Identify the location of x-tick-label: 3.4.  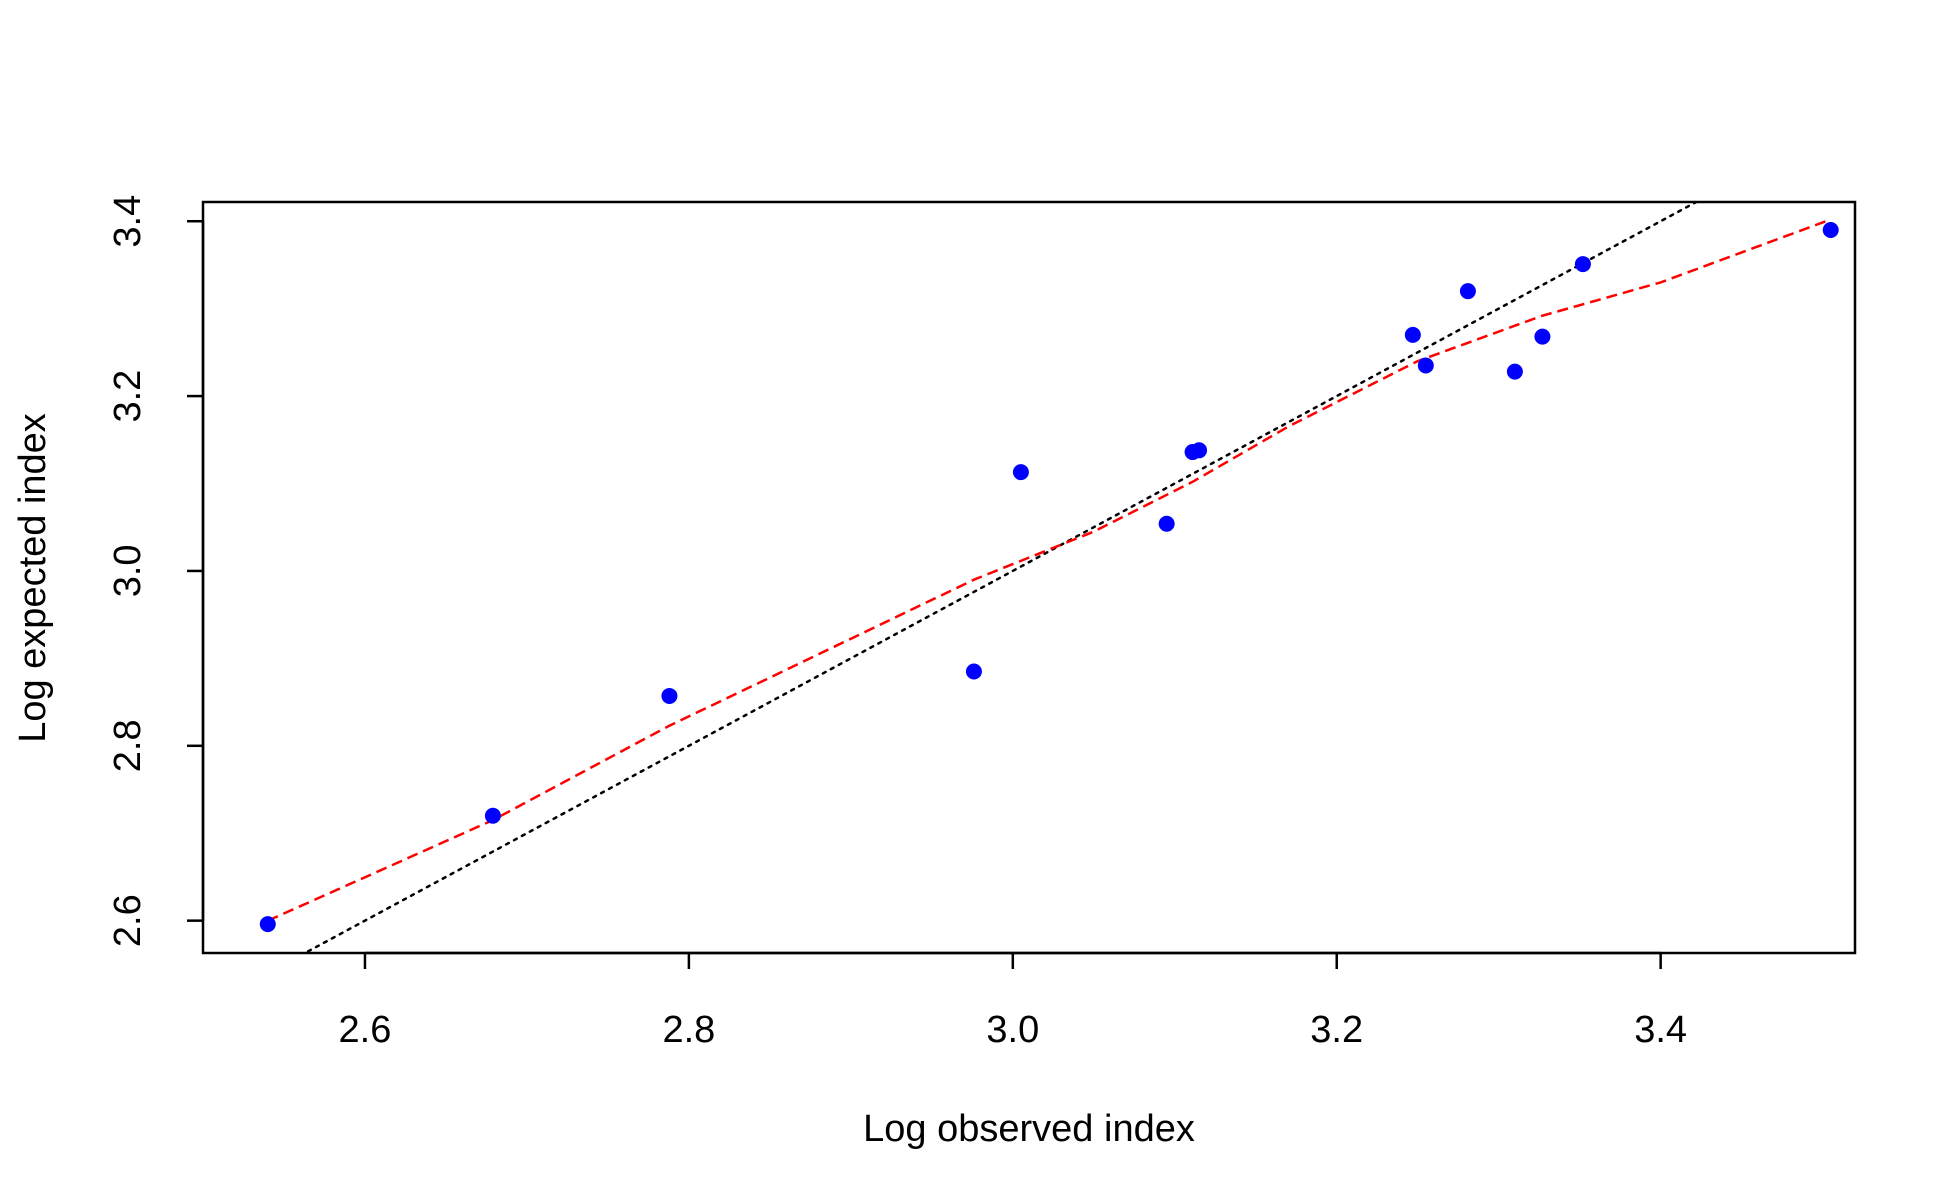
(1660, 1030).